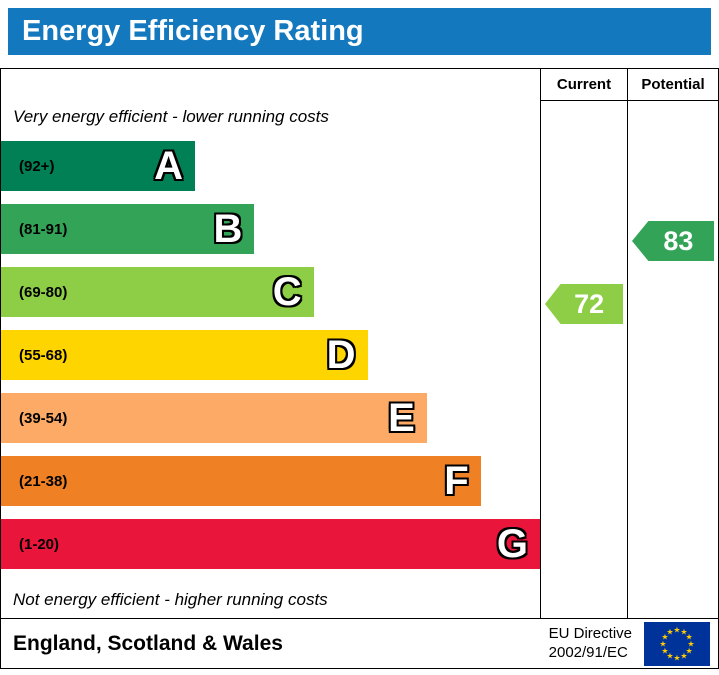 This screenshot has height=675, width=719. What do you see at coordinates (673, 359) in the screenshot?
I see `potential-column: 83` at bounding box center [673, 359].